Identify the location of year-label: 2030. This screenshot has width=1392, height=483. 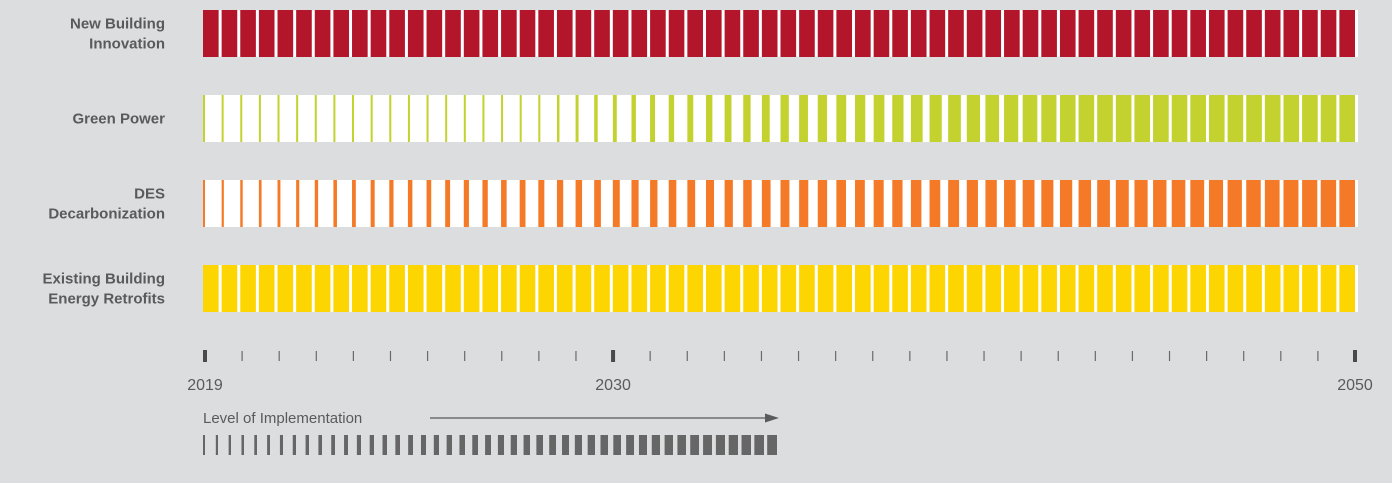
(613, 385).